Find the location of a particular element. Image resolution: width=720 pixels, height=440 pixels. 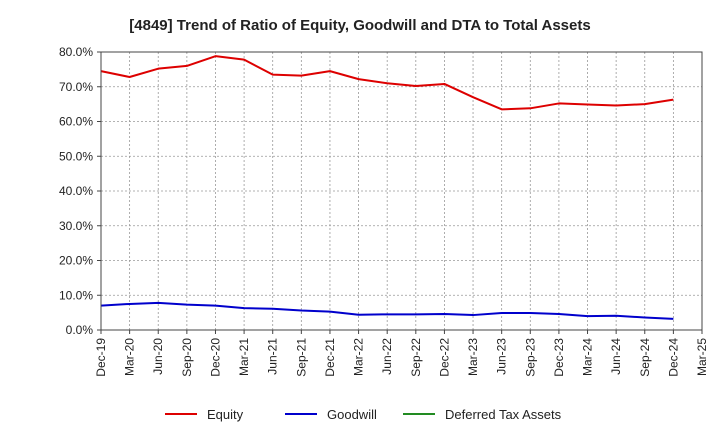

y-tick-label: 10.0% is located at coordinates (76, 295).